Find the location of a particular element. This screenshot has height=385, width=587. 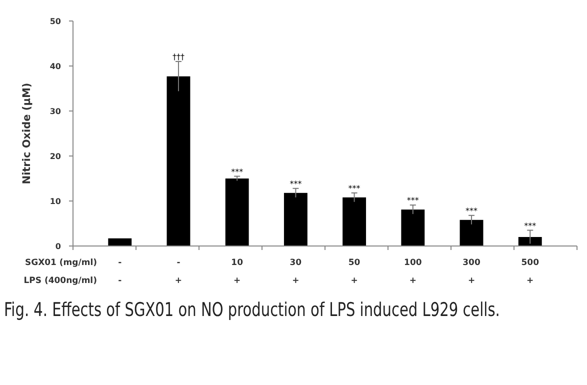

y-tick-label: 30 is located at coordinates (56, 111).